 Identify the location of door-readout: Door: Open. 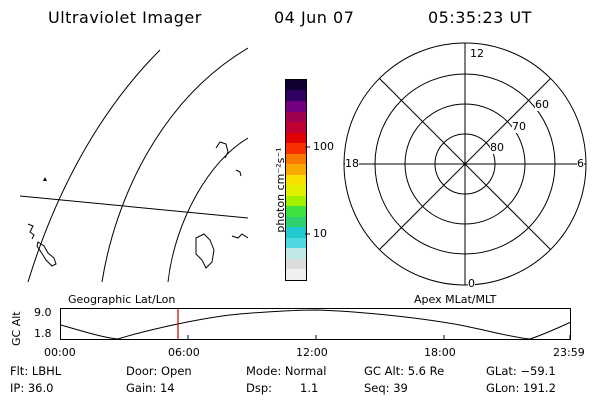
(159, 371).